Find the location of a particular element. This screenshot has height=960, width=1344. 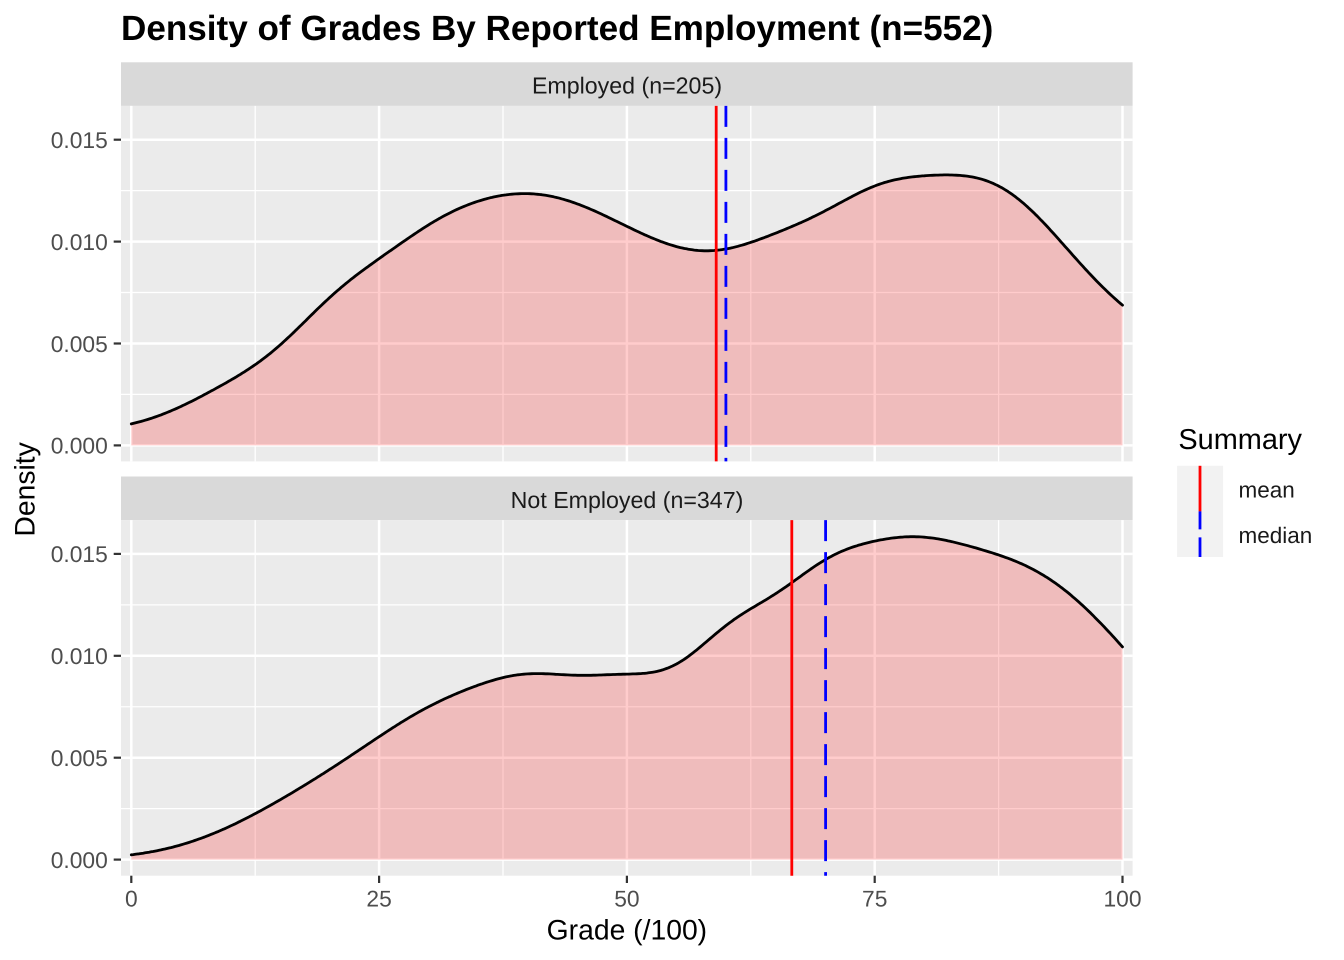

svg-text: 25 is located at coordinates (378, 898).